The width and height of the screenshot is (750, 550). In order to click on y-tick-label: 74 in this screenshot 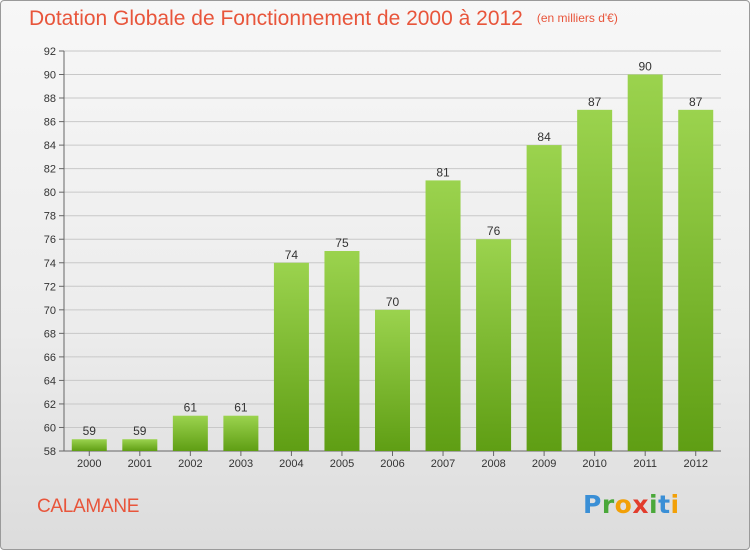, I will do `click(50, 264)`.